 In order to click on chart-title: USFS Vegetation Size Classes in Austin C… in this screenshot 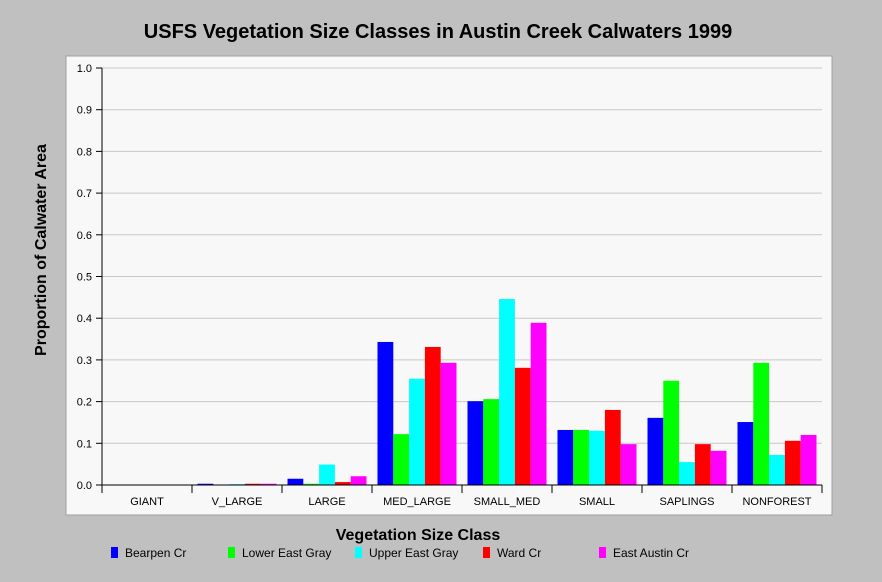, I will do `click(438, 32)`.